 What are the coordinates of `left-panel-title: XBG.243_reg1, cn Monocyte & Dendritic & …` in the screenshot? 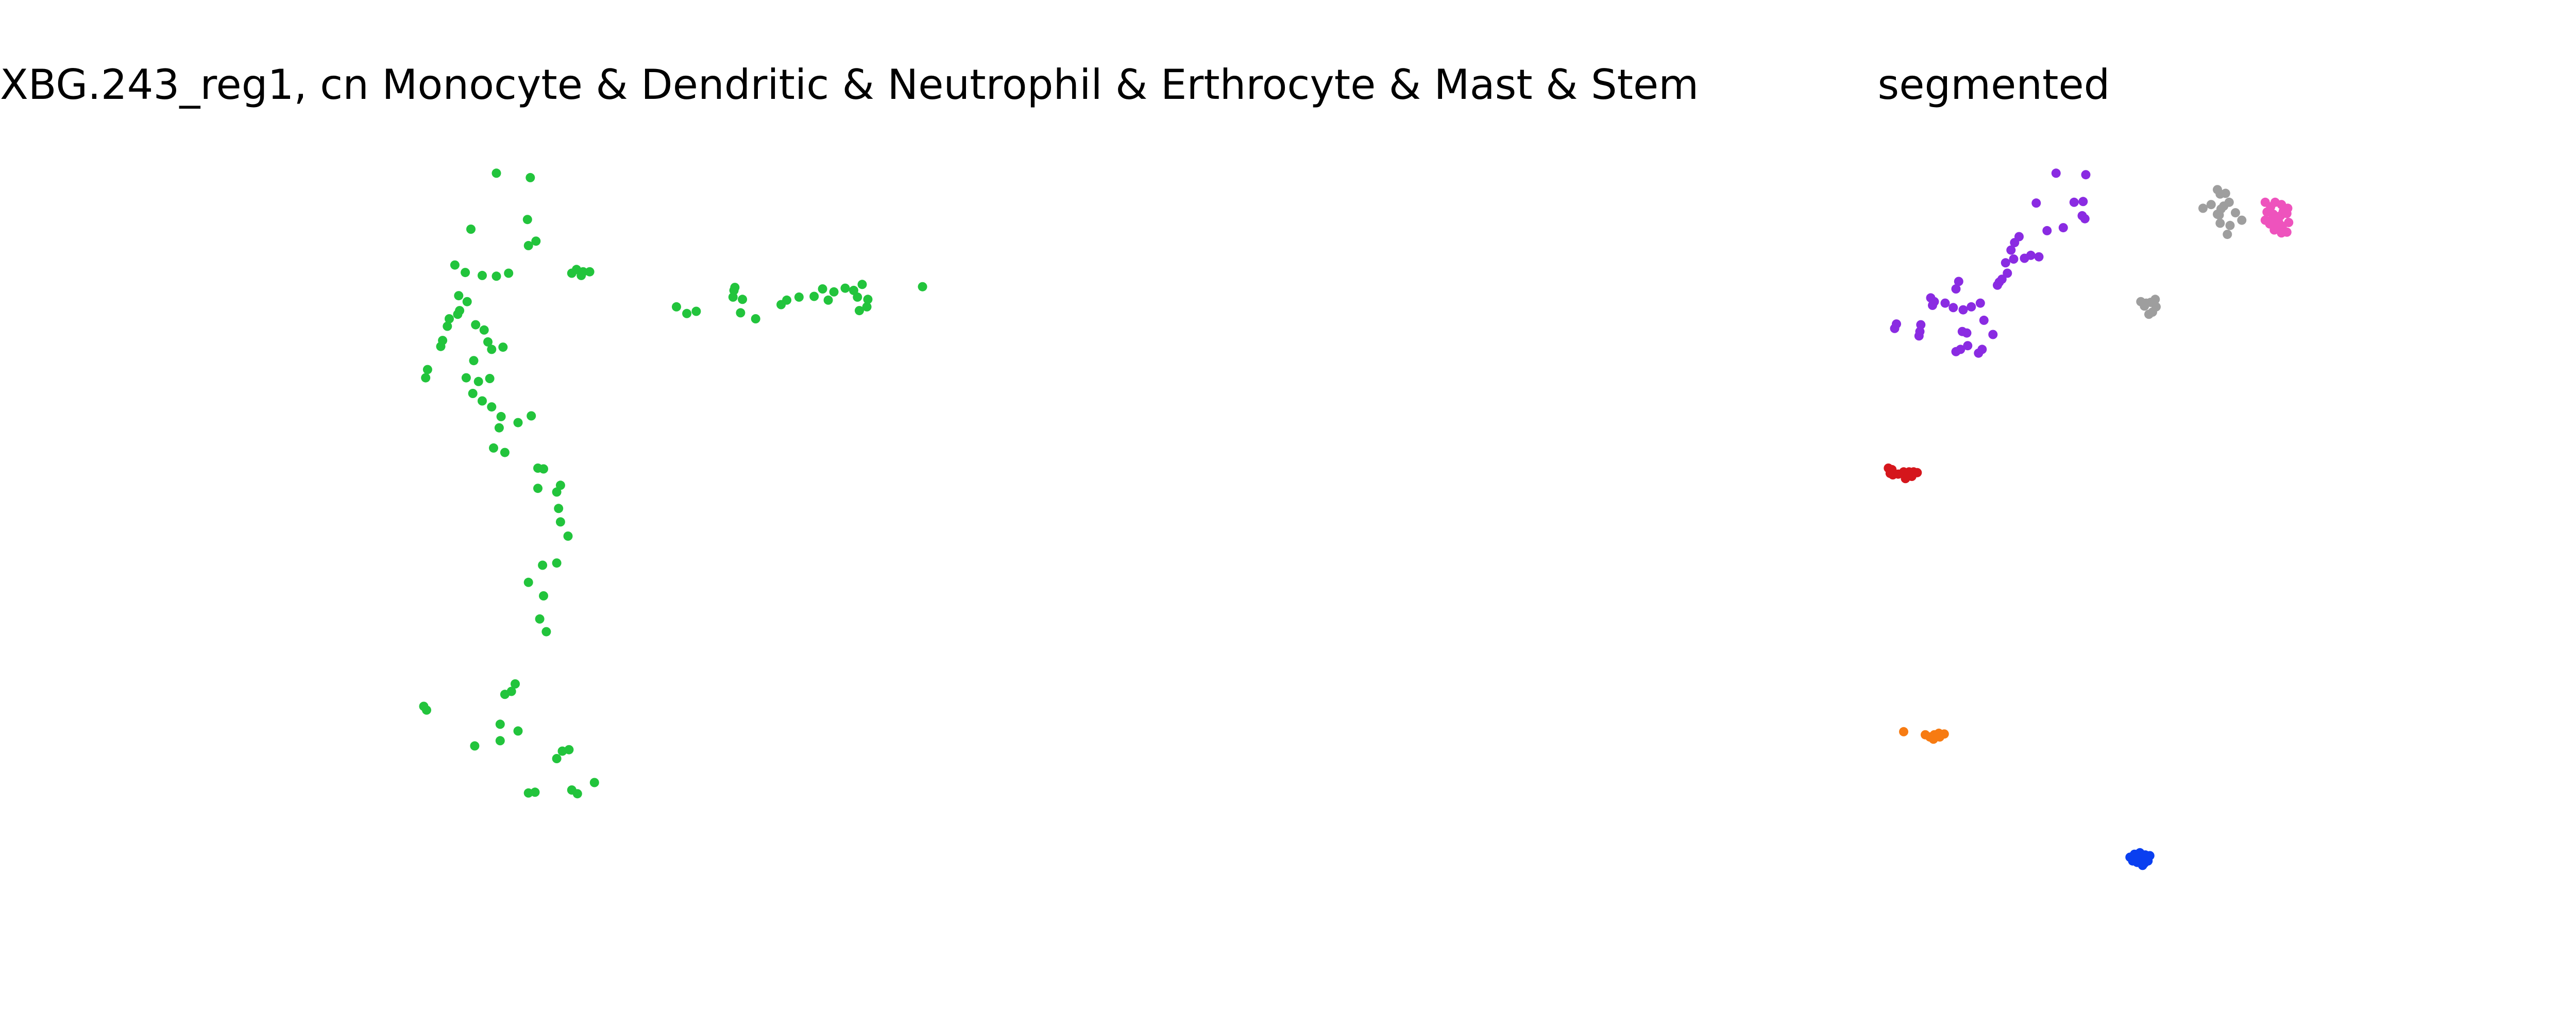 It's located at (849, 85).